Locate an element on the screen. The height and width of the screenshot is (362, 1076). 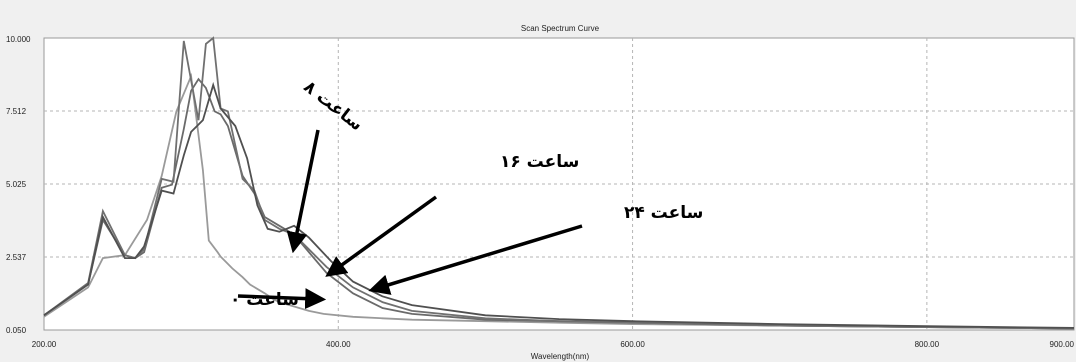
y-tick-label: 0.050 is located at coordinates (16, 330).